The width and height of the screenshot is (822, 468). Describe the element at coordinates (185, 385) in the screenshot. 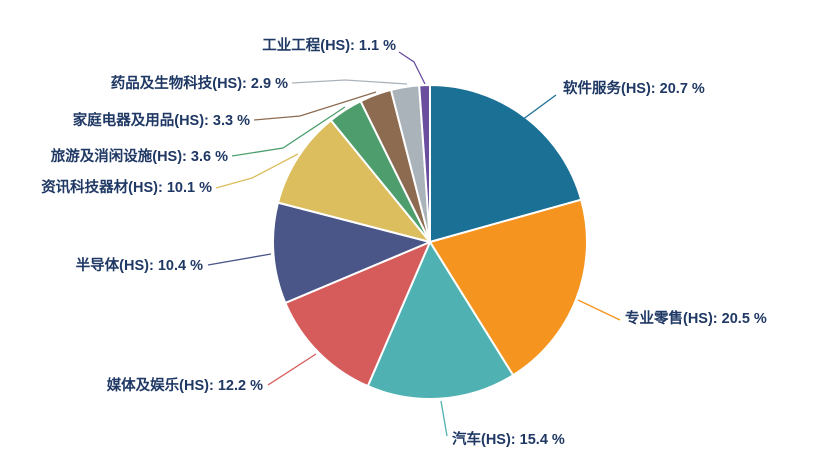

I see `slice-label-3: 媒体及娱乐(HS): 12.2 %` at that location.